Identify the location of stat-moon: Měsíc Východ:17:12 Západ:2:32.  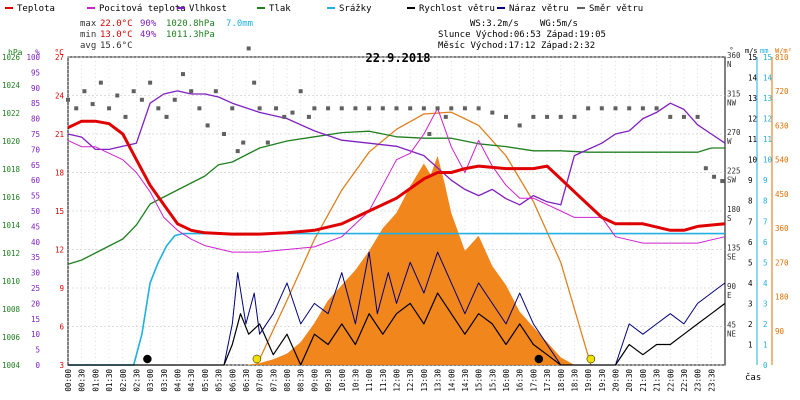
(516, 46).